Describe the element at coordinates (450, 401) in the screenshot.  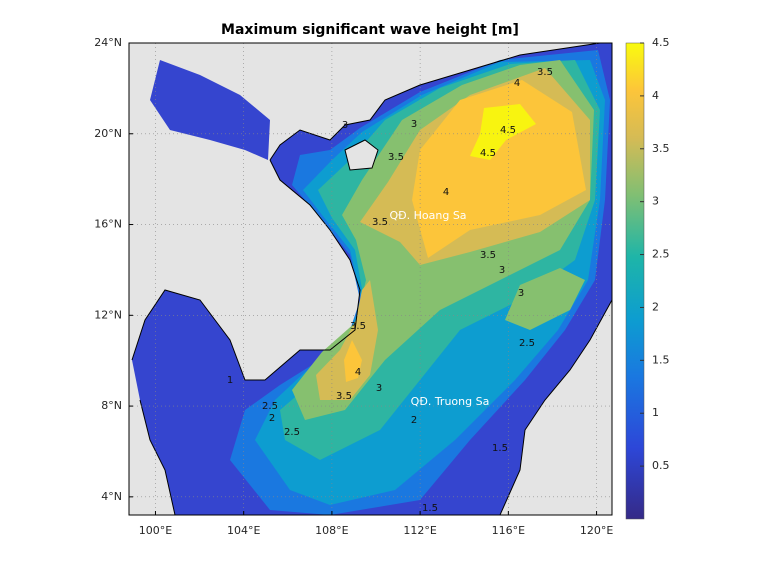
I see `place-label: QĐ. Truong Sa` at that location.